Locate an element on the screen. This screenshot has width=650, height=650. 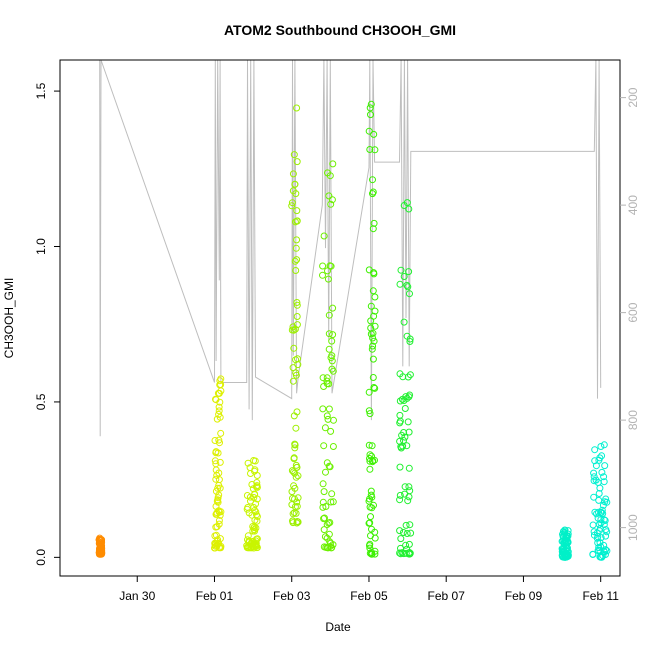
x-tick-label: Feb 01 is located at coordinates (215, 596).